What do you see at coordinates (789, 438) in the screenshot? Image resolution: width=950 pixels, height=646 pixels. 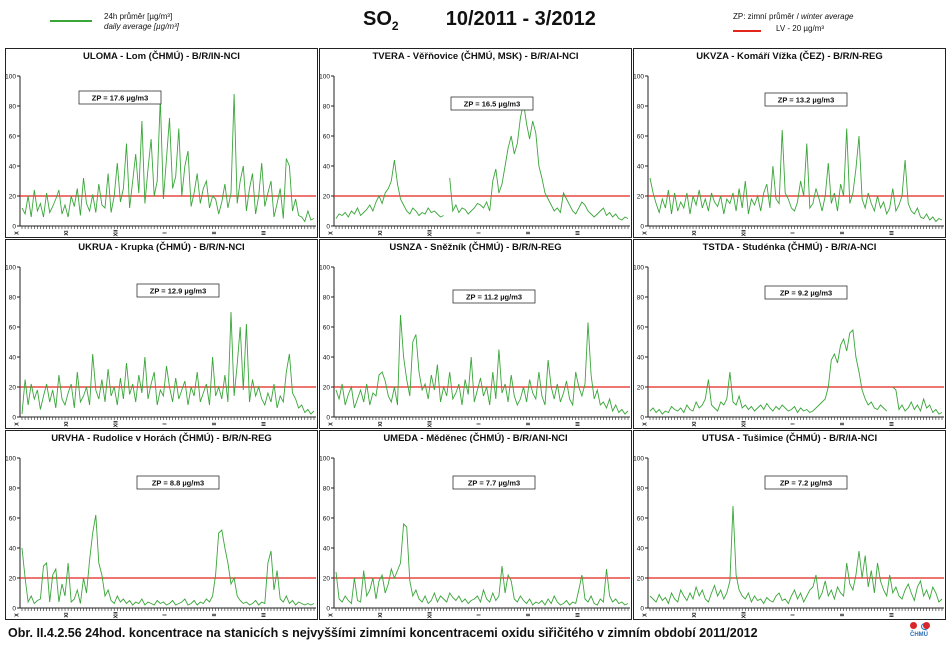 I see `panel-title: UTUSA - Tušimice (ČHMÚ) - B/R/IA-NCI` at bounding box center [789, 438].